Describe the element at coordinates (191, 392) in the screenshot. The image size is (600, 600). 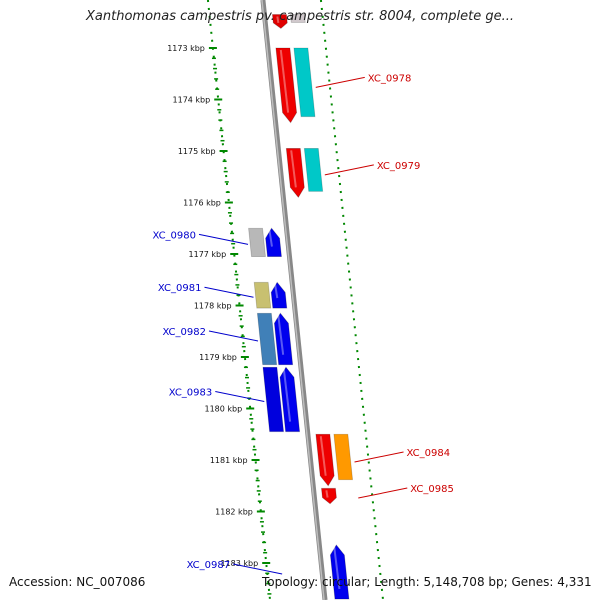
I see `gene-label: XC_0983` at that location.